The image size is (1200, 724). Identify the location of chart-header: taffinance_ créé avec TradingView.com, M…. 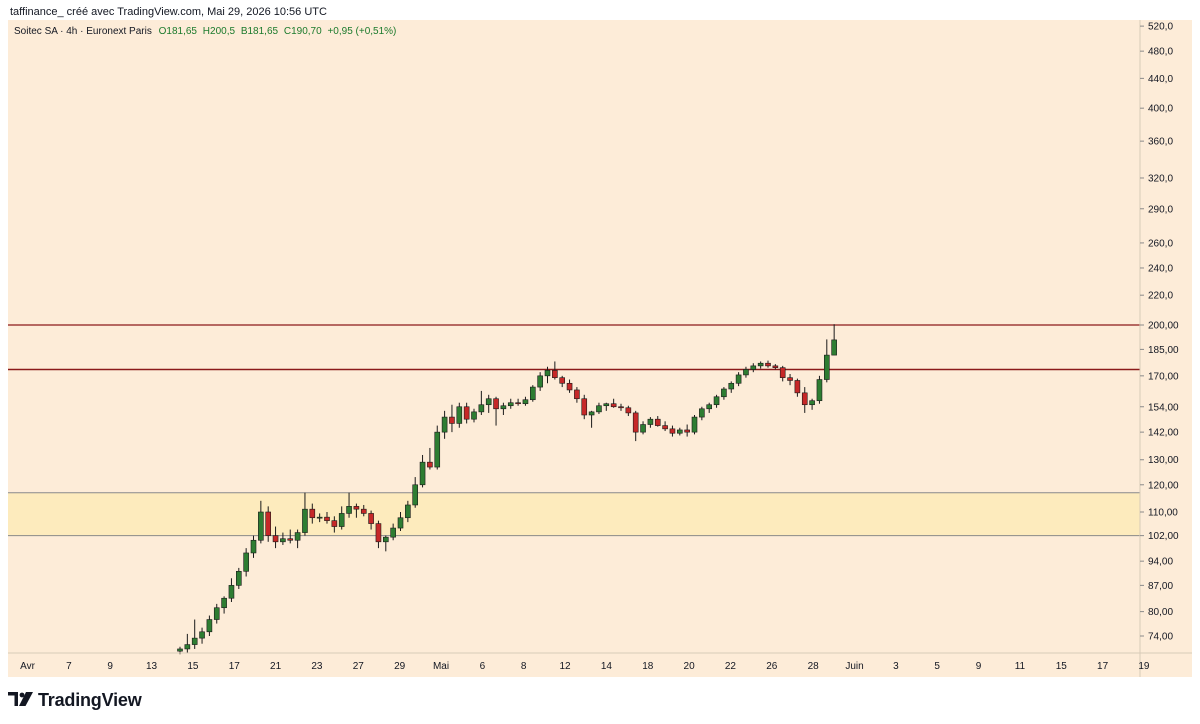
(600, 10).